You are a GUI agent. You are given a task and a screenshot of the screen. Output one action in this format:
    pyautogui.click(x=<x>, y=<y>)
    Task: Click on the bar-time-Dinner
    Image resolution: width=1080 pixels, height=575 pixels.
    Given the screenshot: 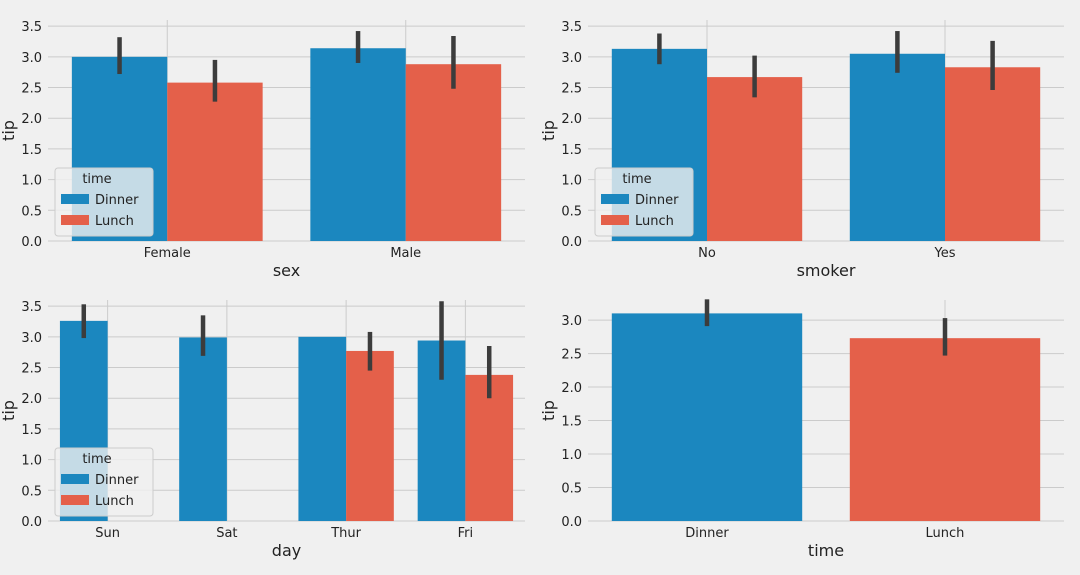 What is the action you would take?
    pyautogui.click(x=707, y=417)
    